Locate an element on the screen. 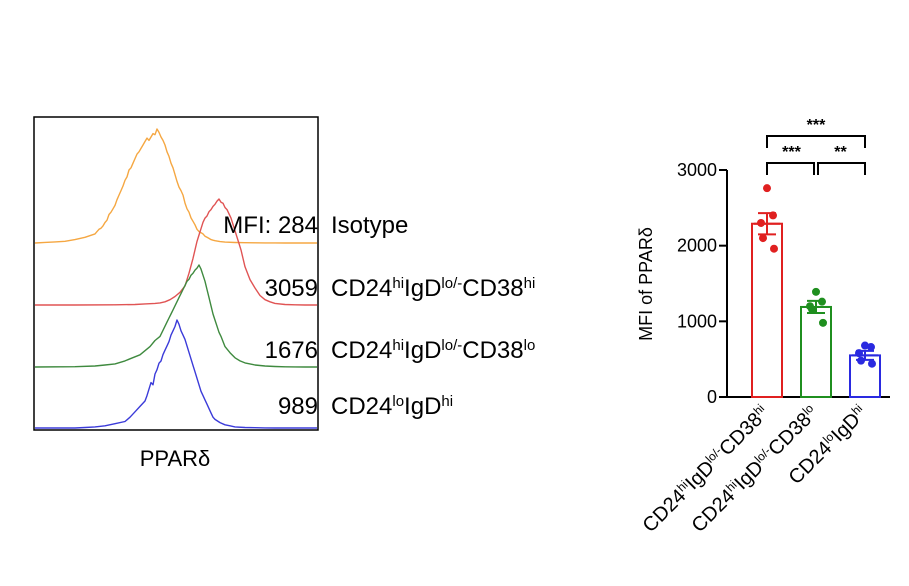  population-label-mid: CD24hiIgDlo/-CD38lo is located at coordinates (433, 351).